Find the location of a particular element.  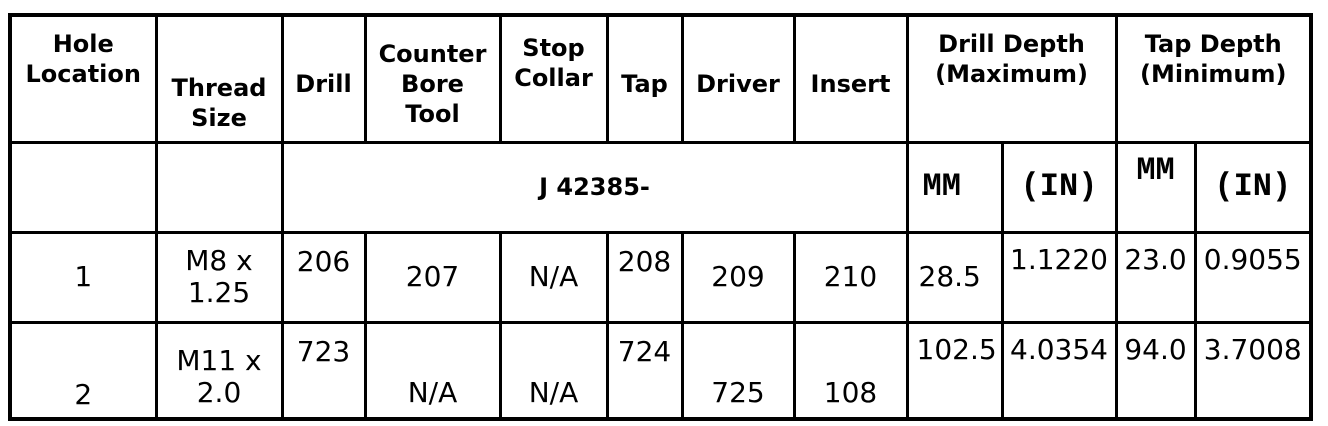

cell-driver: 209 is located at coordinates (738, 277).